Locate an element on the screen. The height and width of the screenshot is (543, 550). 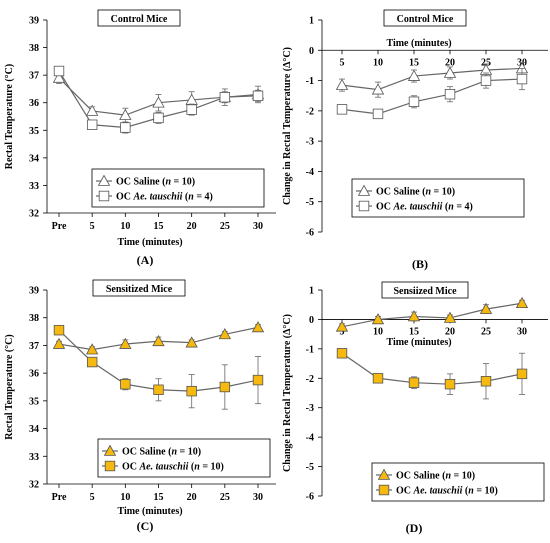
y-tick-label: 38 is located at coordinates (34, 48).